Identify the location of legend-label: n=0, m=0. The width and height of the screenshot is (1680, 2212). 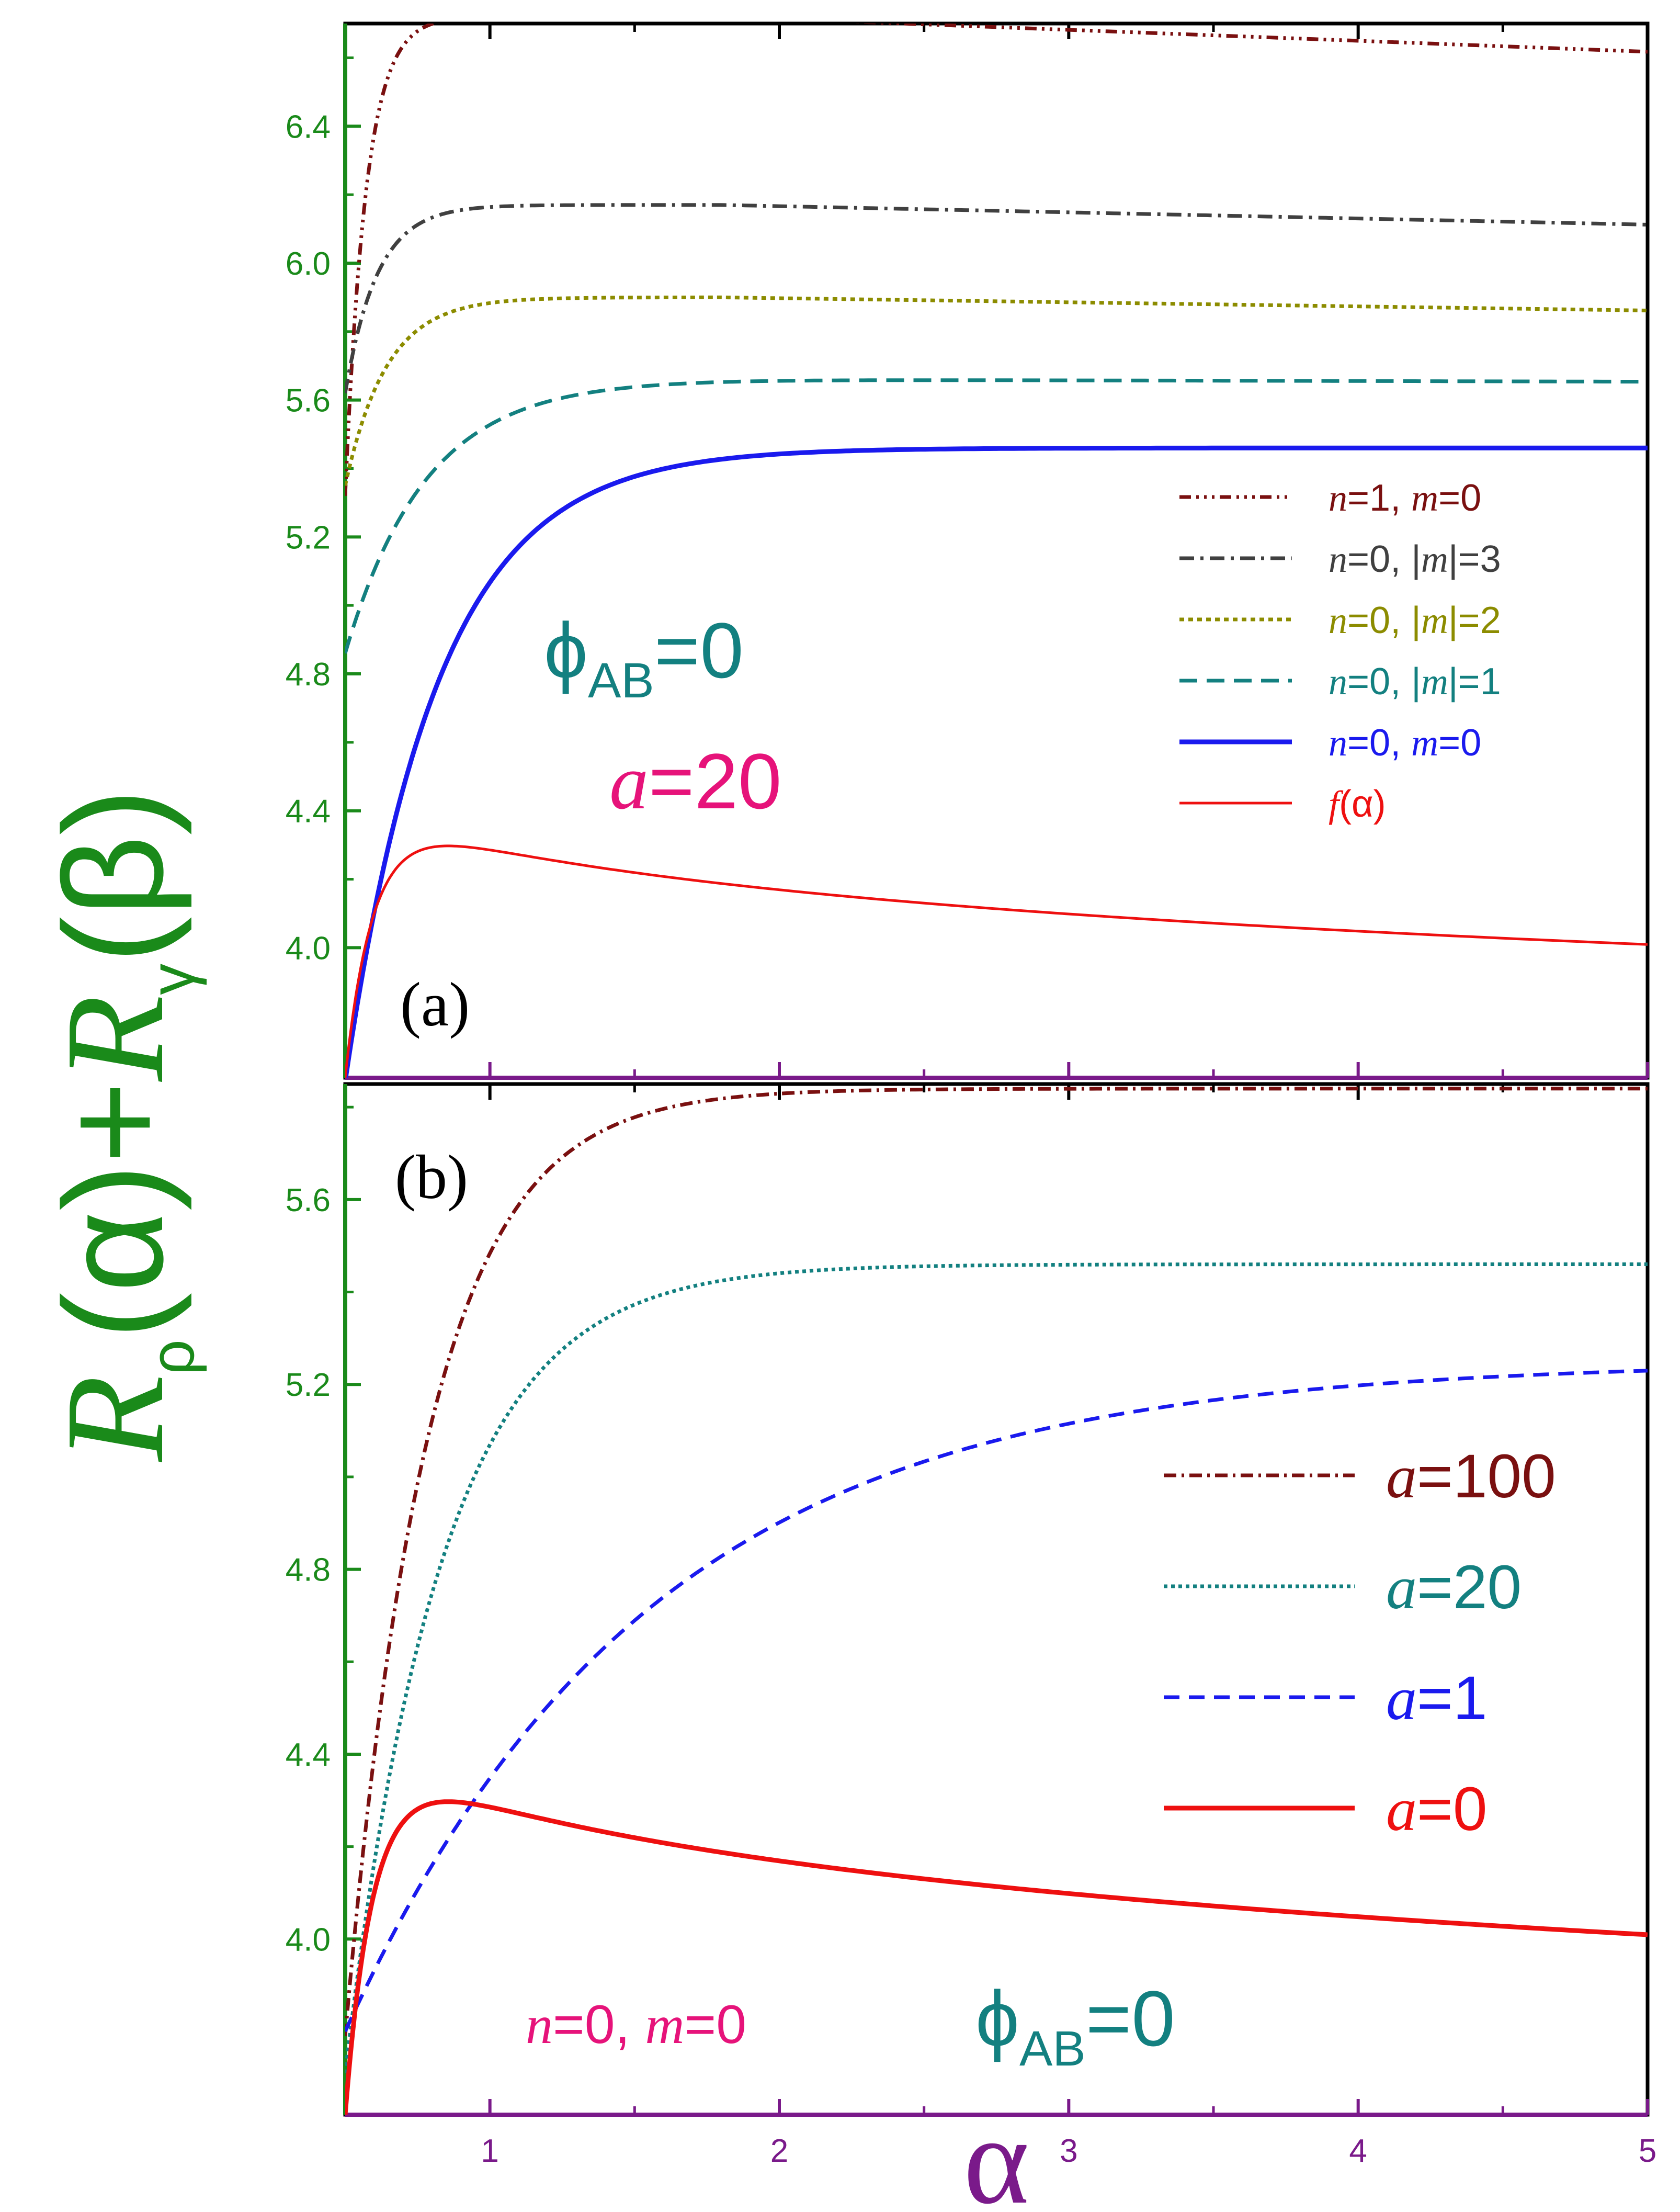
(1405, 743).